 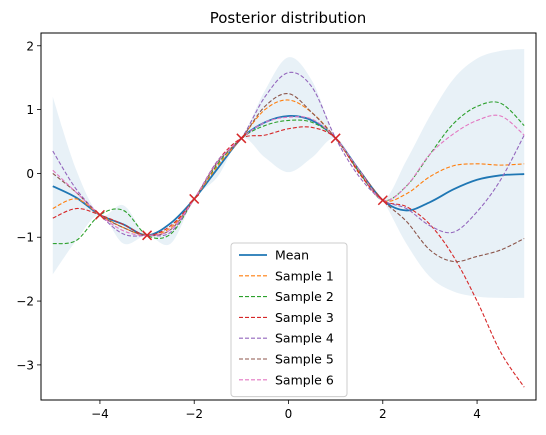 What do you see at coordinates (30, 174) in the screenshot?
I see `y-tick-label: 0` at bounding box center [30, 174].